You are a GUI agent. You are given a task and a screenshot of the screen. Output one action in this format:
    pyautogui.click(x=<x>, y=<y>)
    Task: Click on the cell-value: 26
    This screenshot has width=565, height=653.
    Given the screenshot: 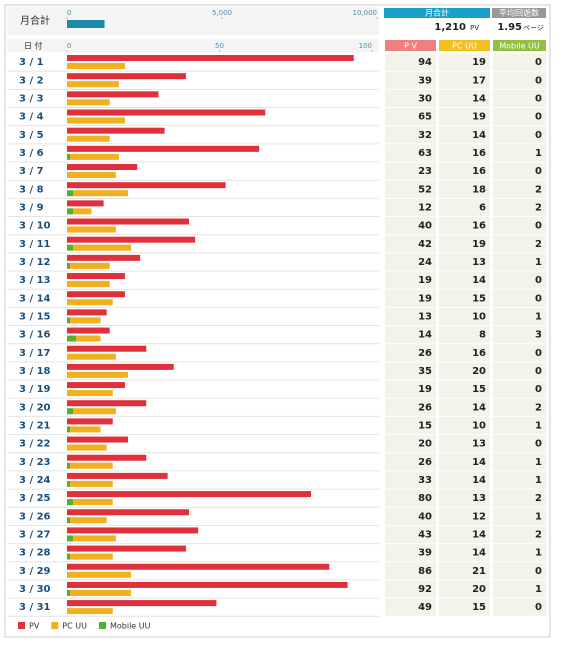 What is the action you would take?
    pyautogui.click(x=425, y=353)
    